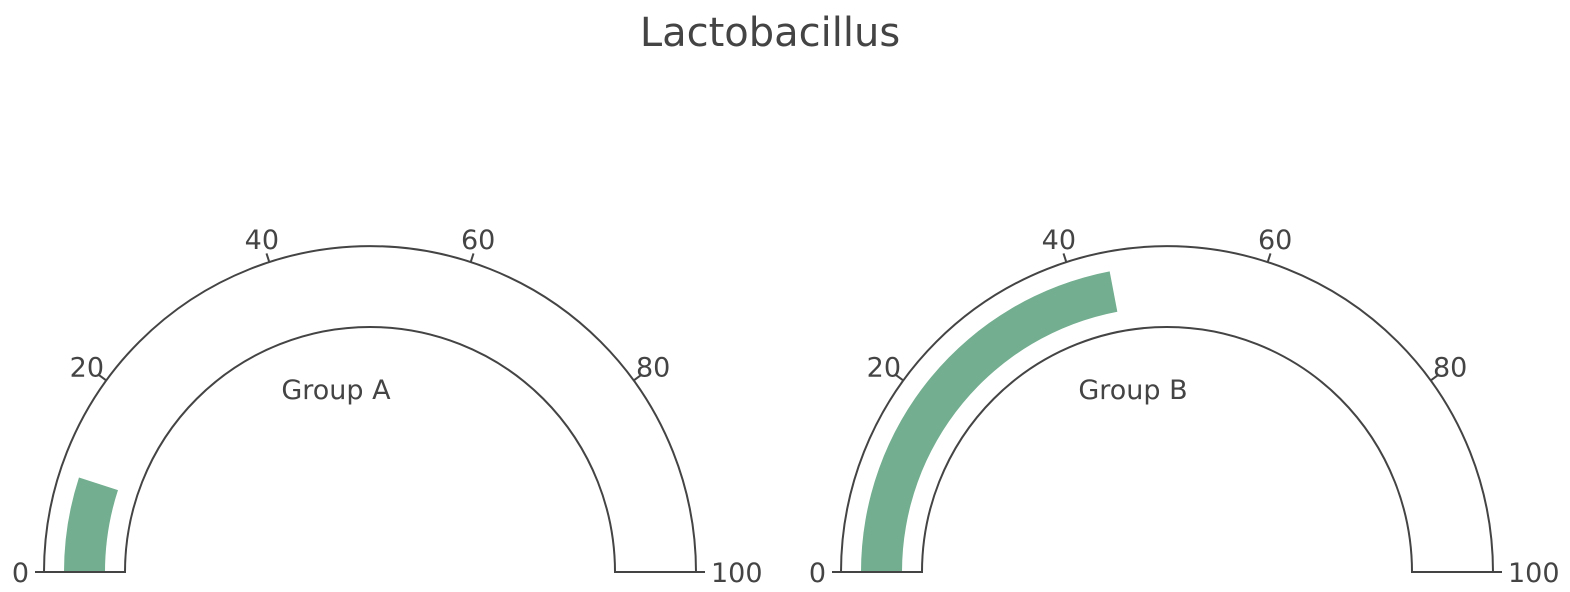  Describe the element at coordinates (770, 33) in the screenshot. I see `chart-title: Lactobacillus` at that location.